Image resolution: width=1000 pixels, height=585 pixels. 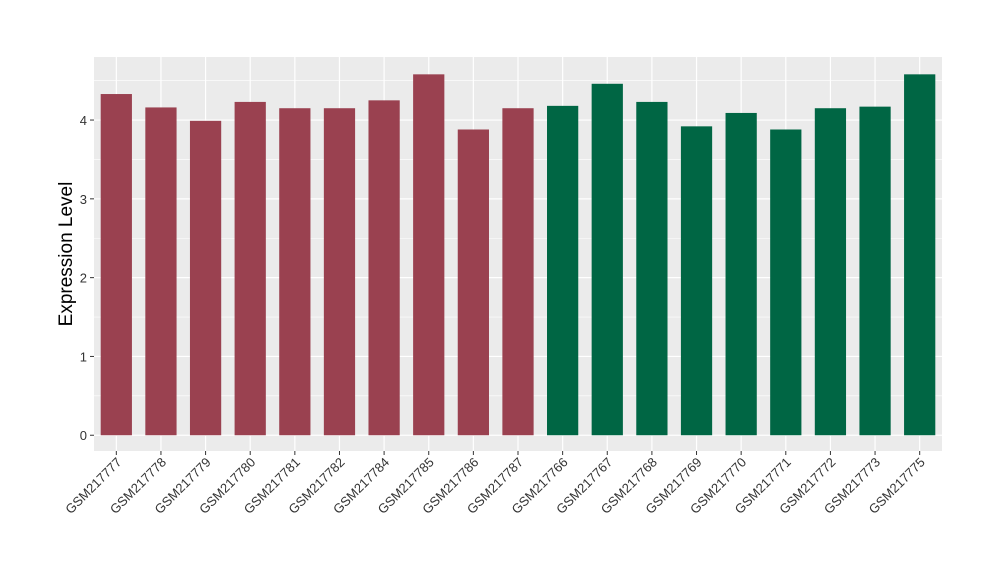 I want to click on bar-gsm217778, so click(x=161, y=271).